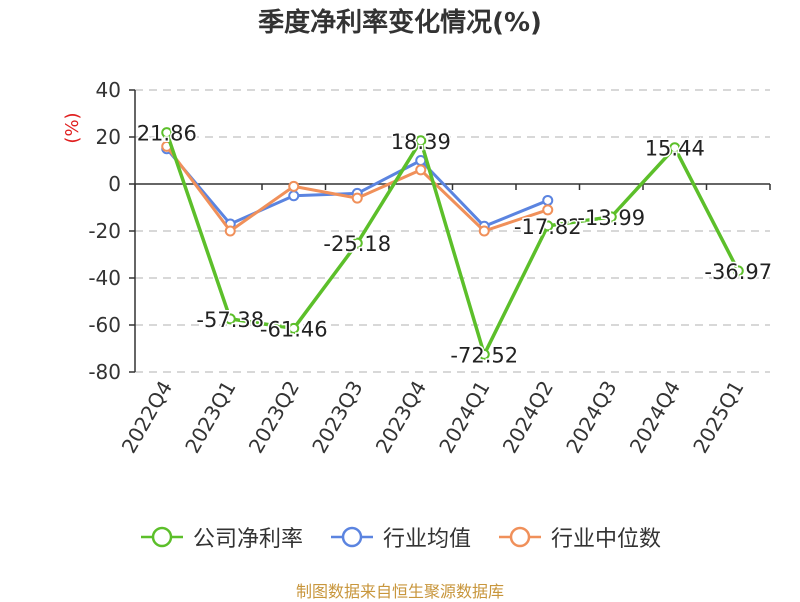 The image size is (800, 602). I want to click on data-label: 18.39, so click(421, 142).